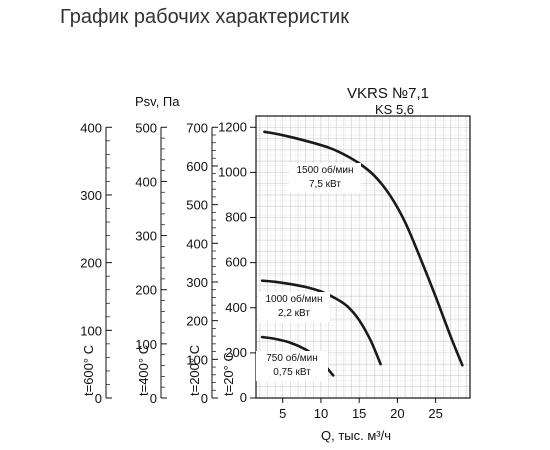 The width and height of the screenshot is (550, 450). Describe the element at coordinates (388, 93) in the screenshot. I see `model-title: VKRS №7,1` at that location.